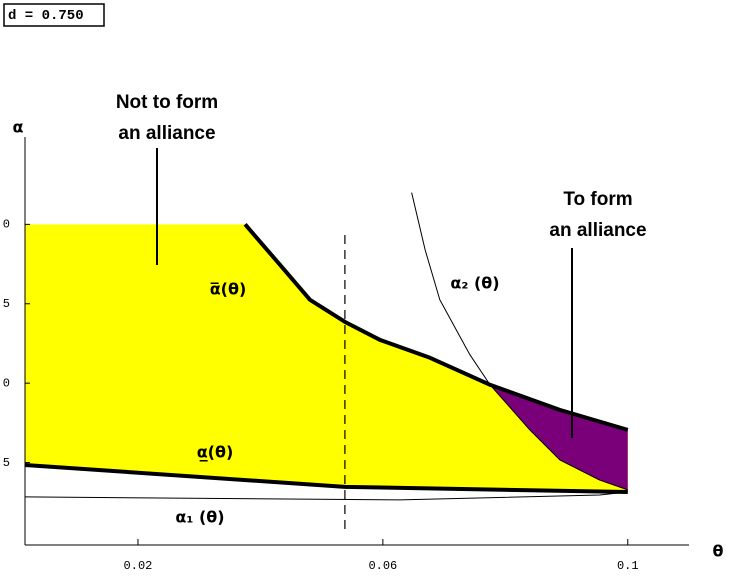 The width and height of the screenshot is (738, 579). What do you see at coordinates (228, 289) in the screenshot?
I see `curve-label: α̅(θ)` at bounding box center [228, 289].